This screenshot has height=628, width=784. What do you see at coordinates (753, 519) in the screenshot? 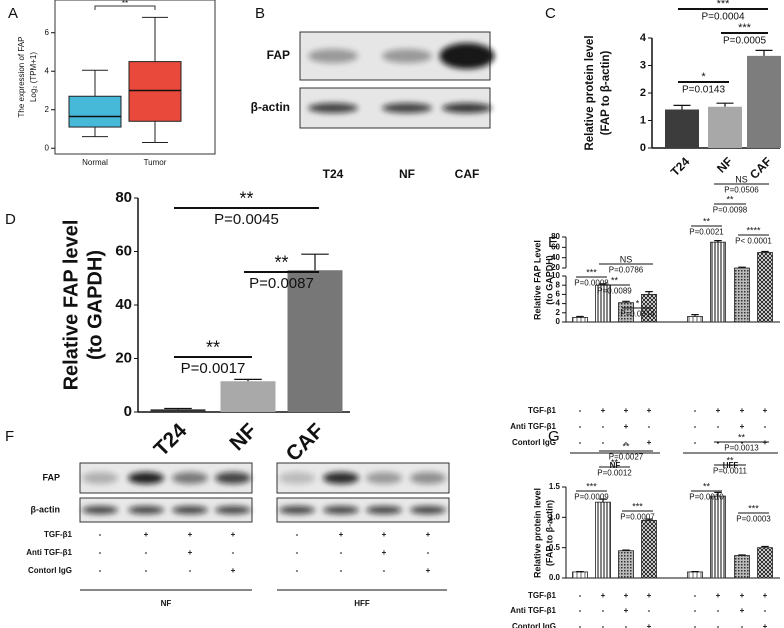
I see `p-value: P=0.0003` at bounding box center [753, 519].